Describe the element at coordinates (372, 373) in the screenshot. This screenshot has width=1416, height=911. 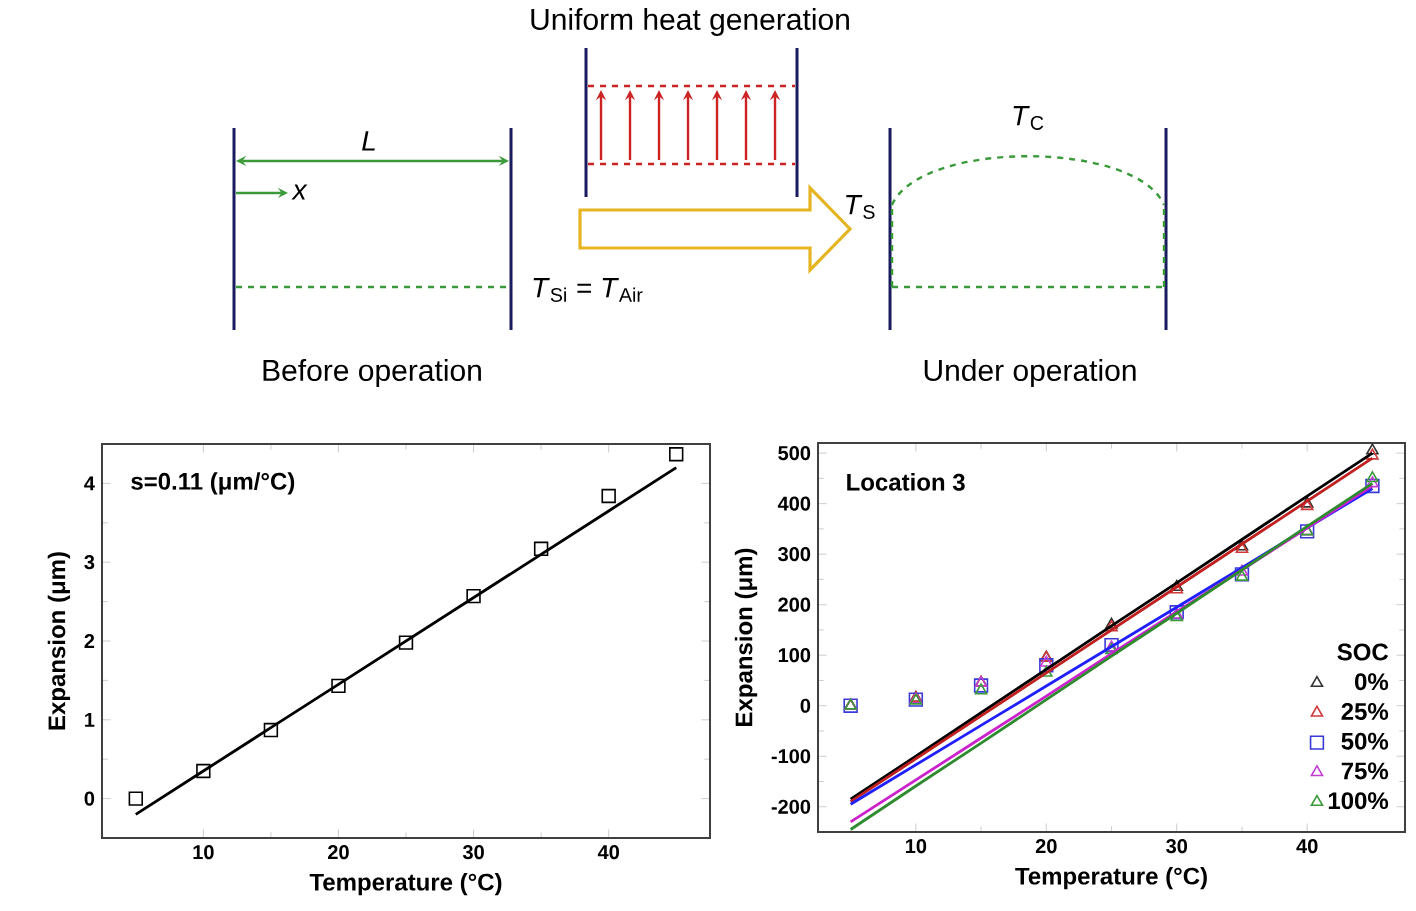
I see `text: Before operation` at that location.